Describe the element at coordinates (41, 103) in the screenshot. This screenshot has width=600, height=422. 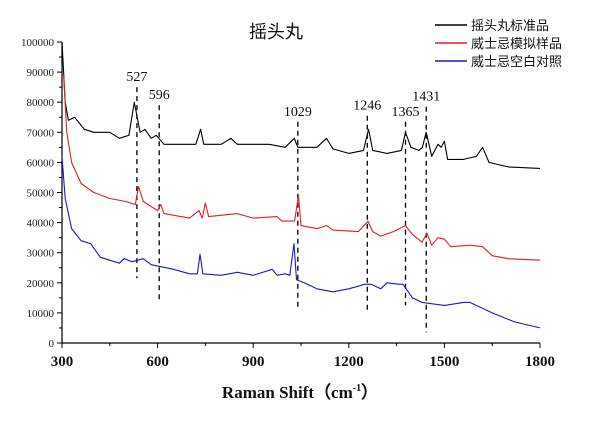
I see `y-tick-label: 80000` at that location.